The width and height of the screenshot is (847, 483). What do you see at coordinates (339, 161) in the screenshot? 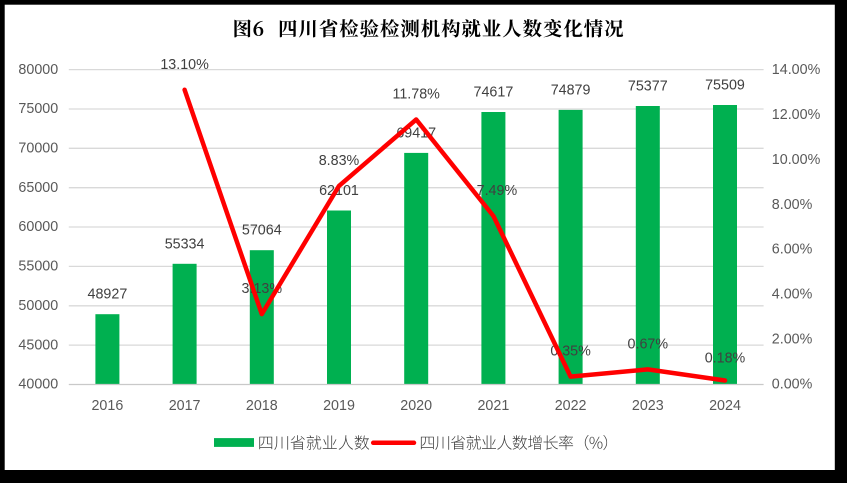
I see `svg-text: 8.83%` at bounding box center [339, 161].